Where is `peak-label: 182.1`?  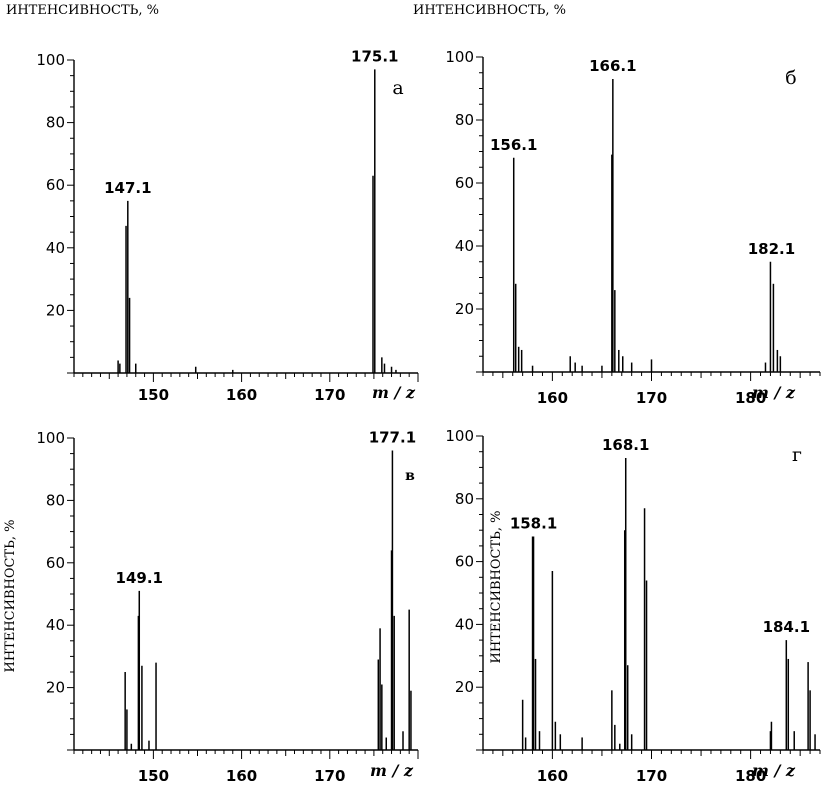
peak-label: 182.1 is located at coordinates (771, 249).